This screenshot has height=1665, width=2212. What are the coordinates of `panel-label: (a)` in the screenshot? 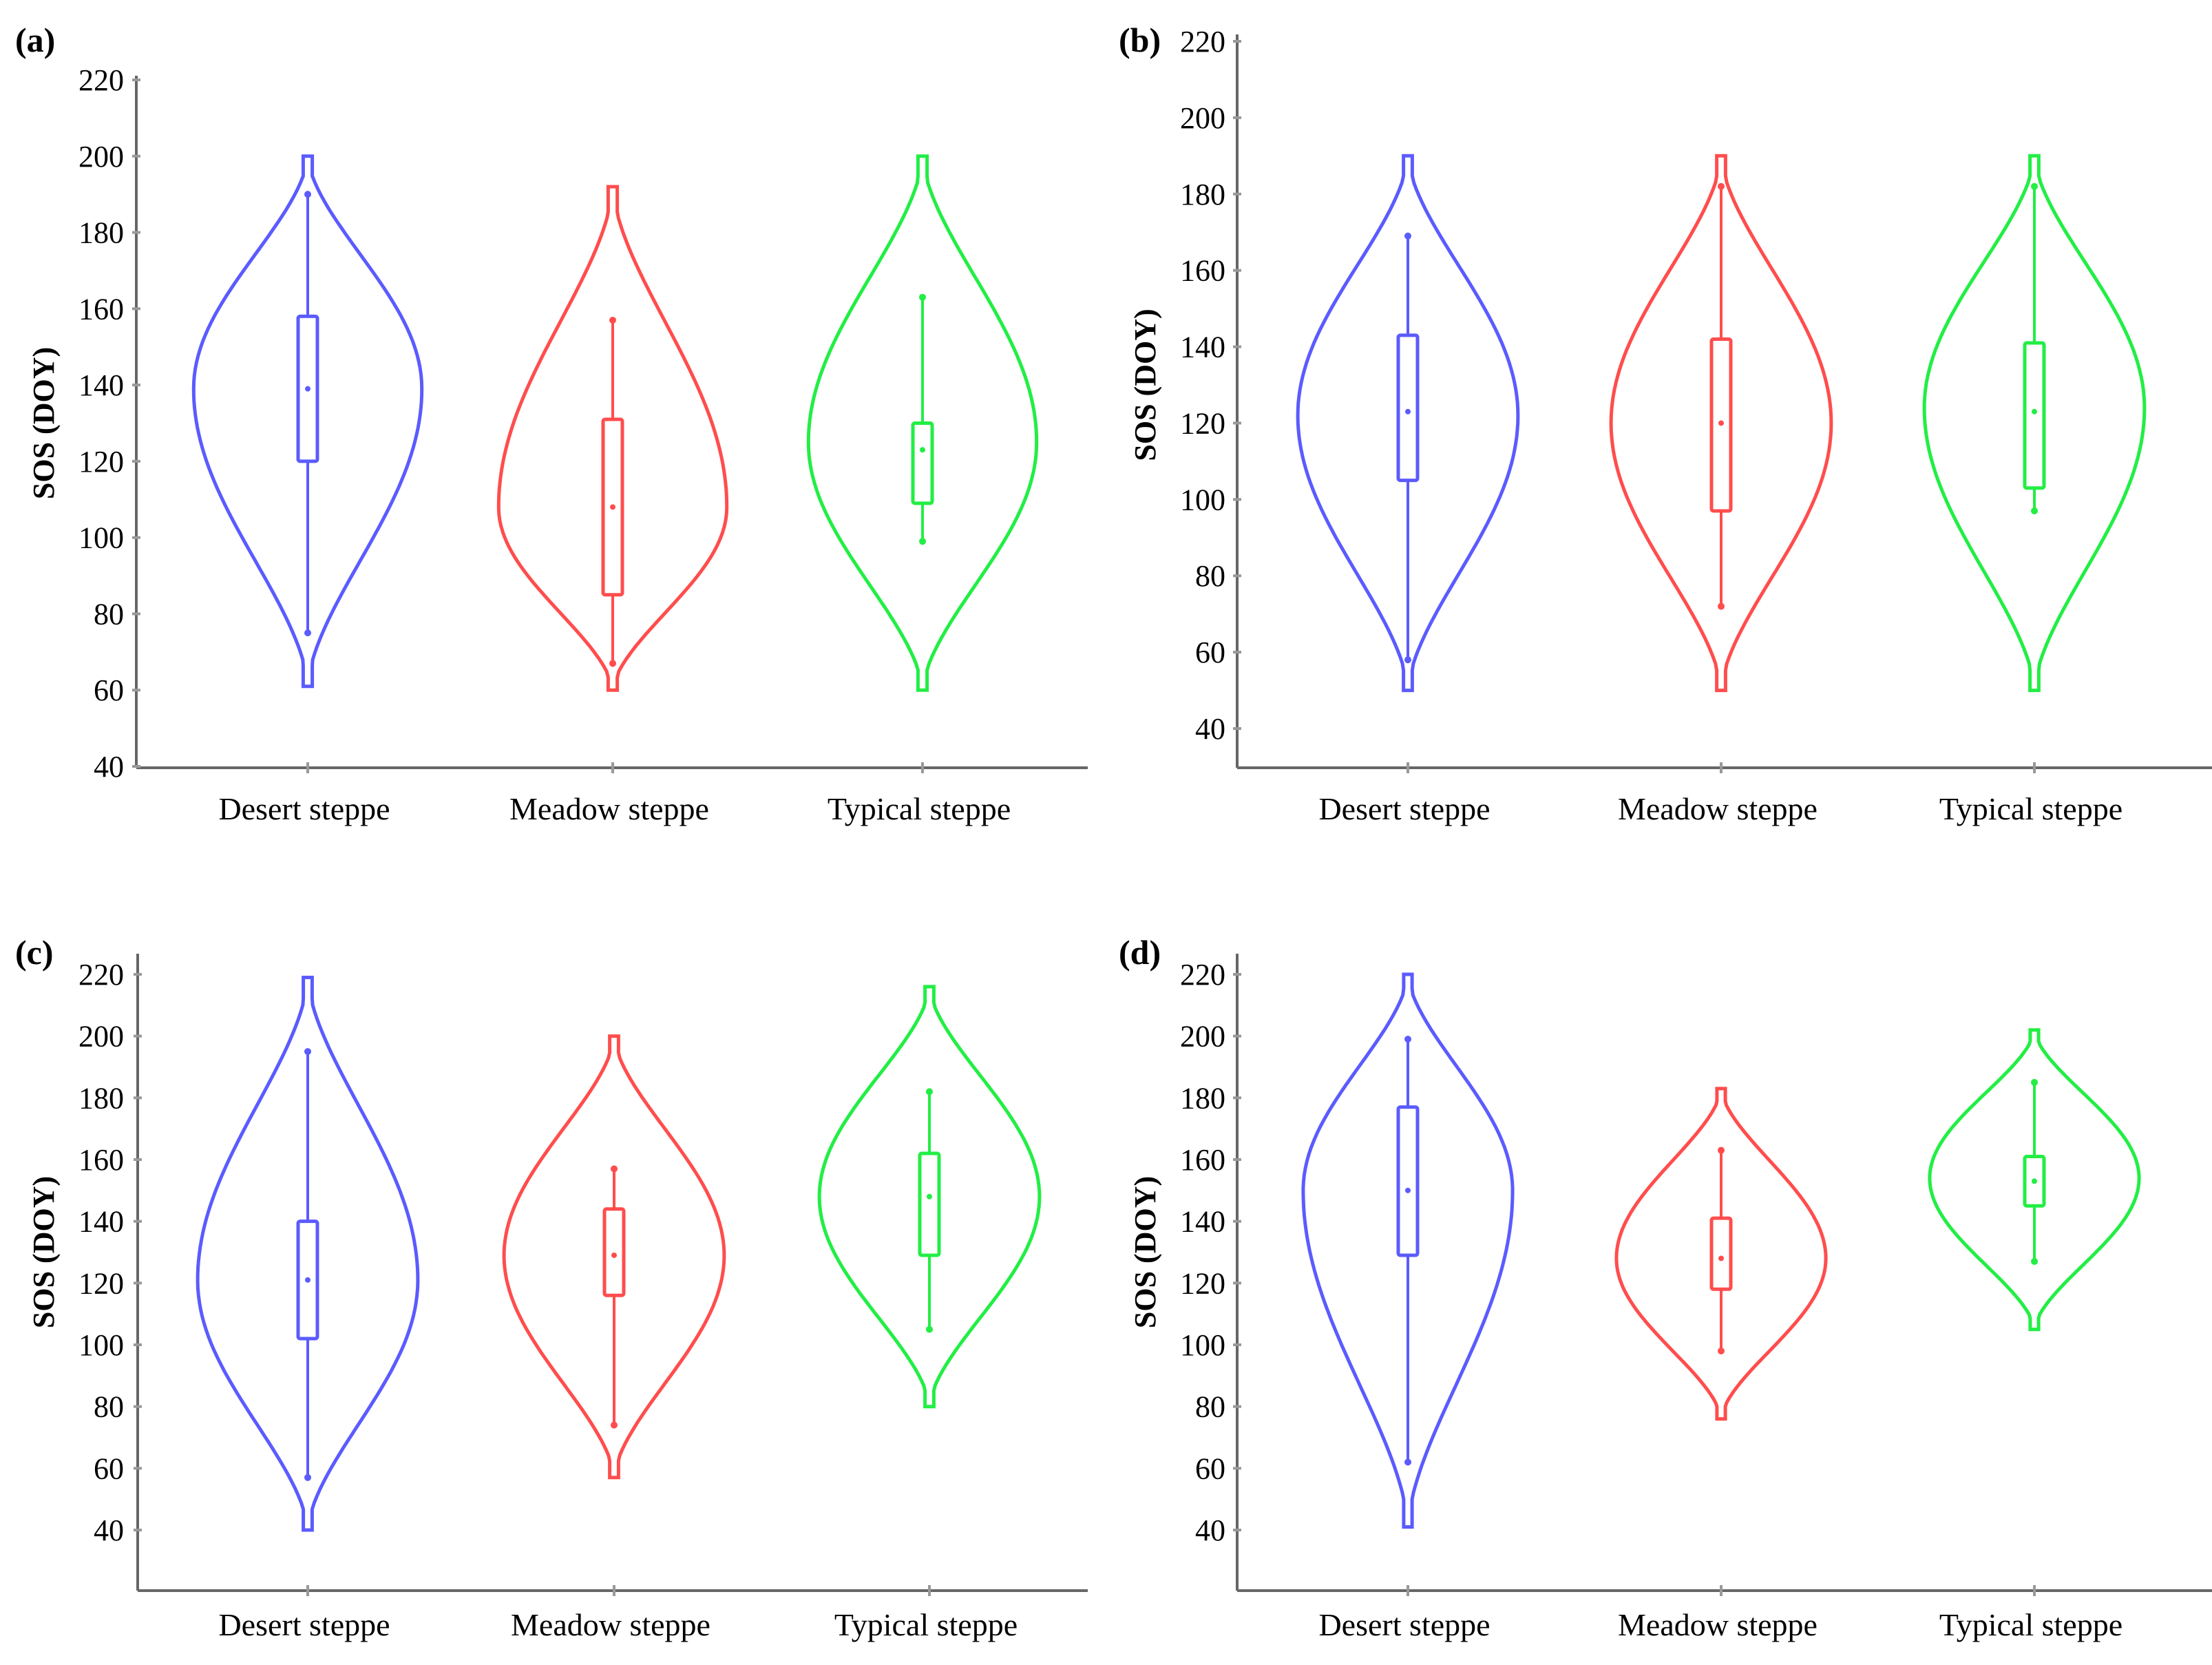 It's located at (35, 40).